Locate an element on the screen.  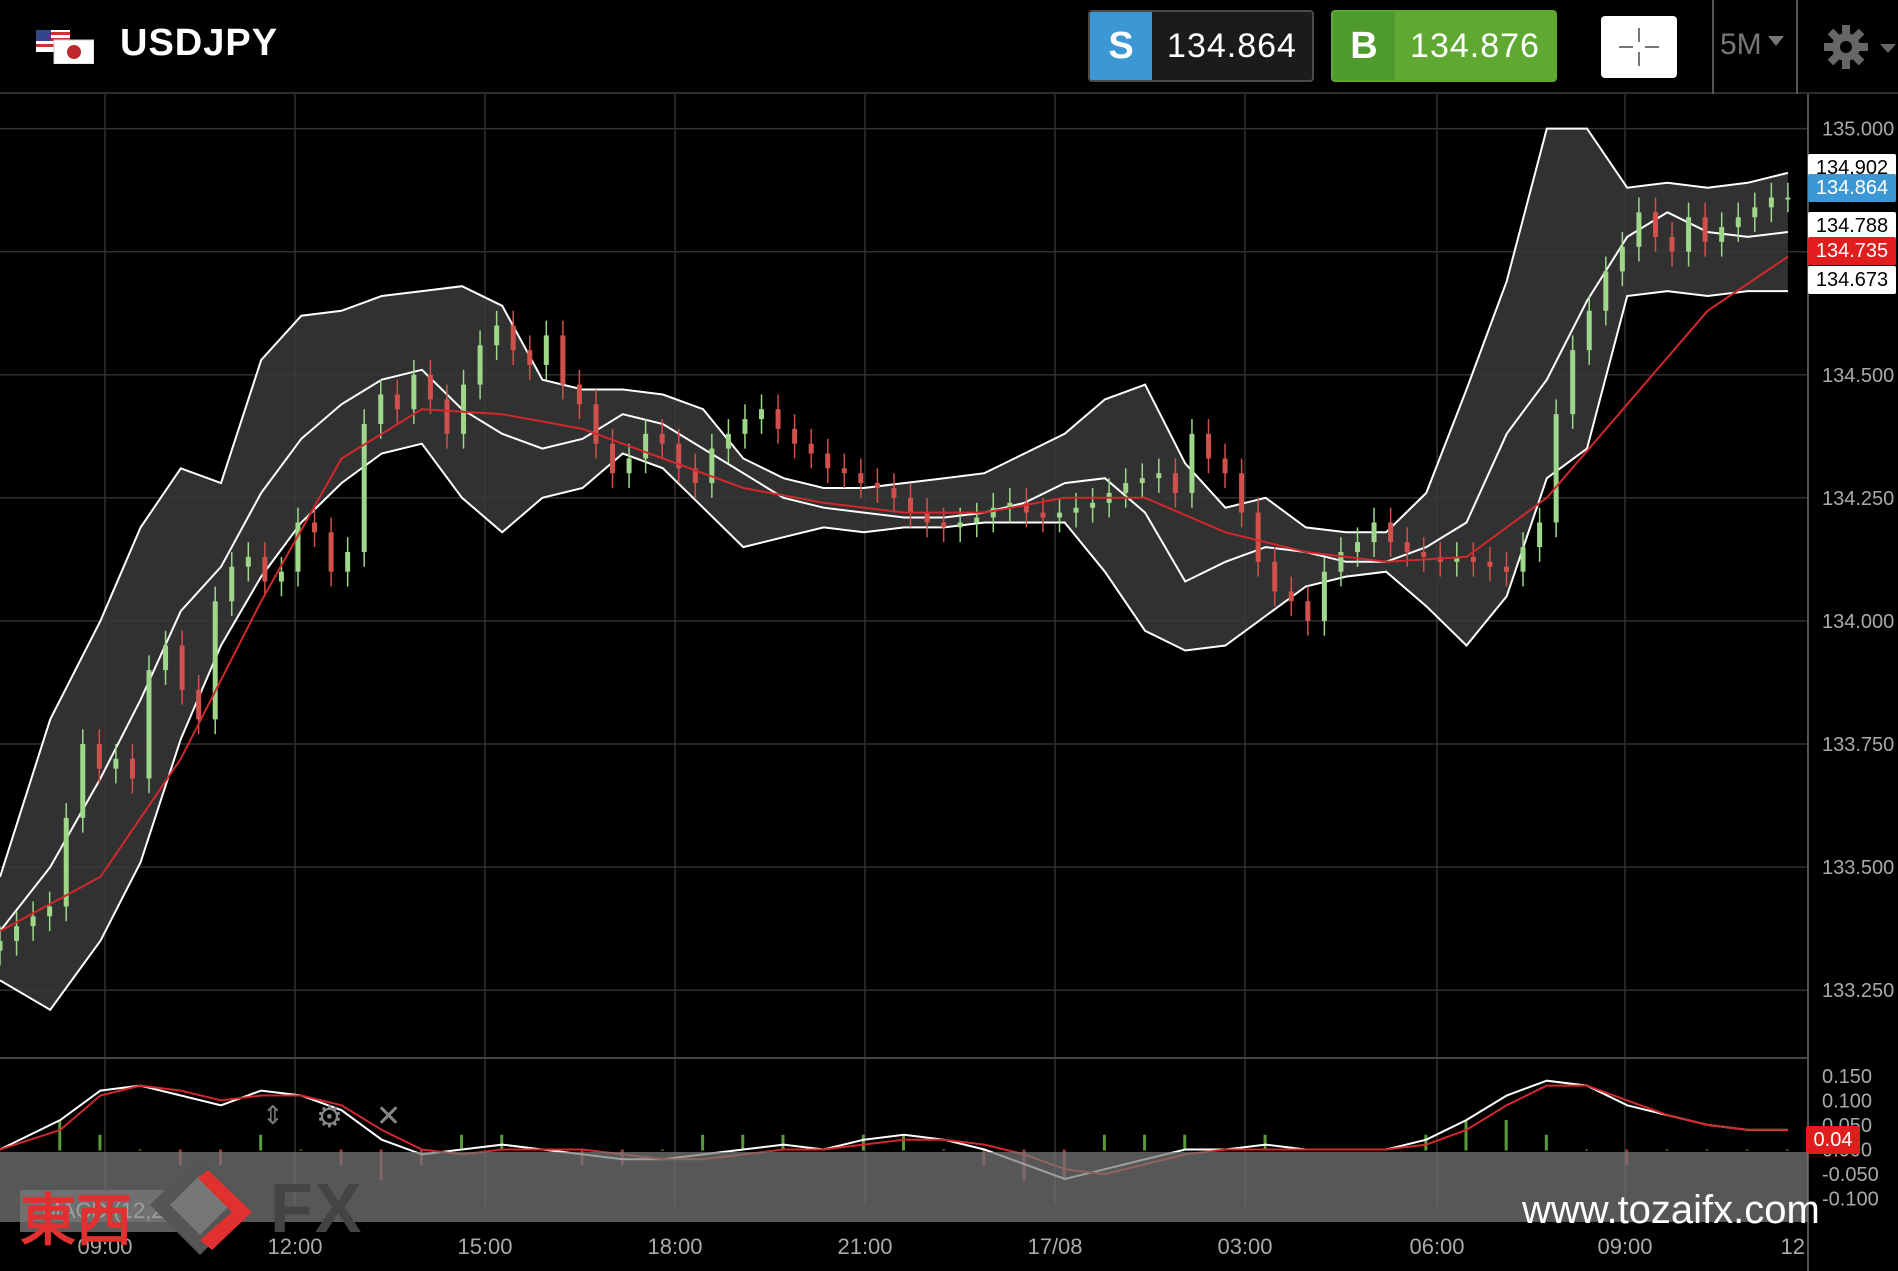
settings-gear-icon is located at coordinates (1859, 47).